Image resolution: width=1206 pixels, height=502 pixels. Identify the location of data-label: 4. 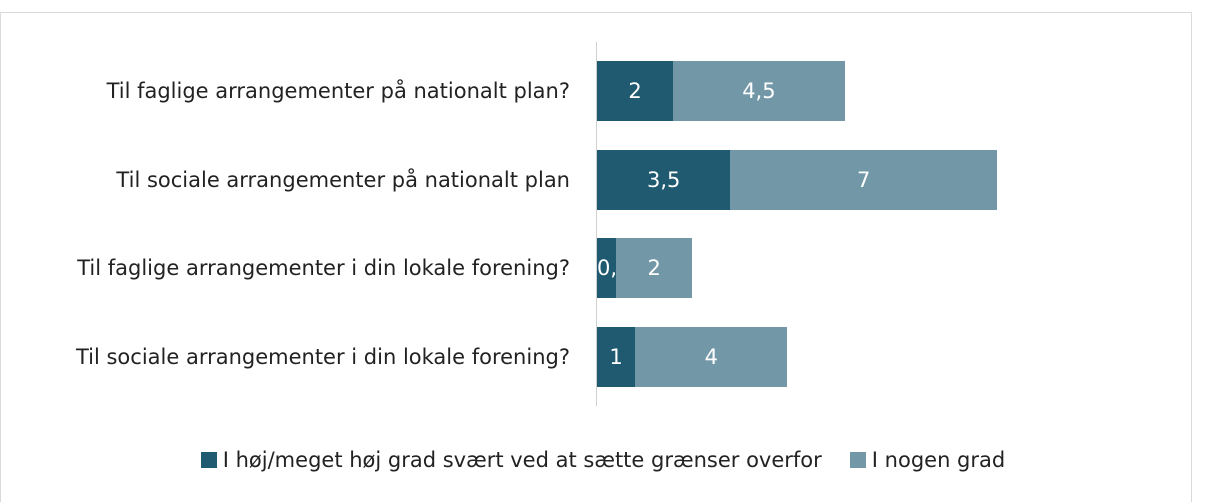
(711, 357).